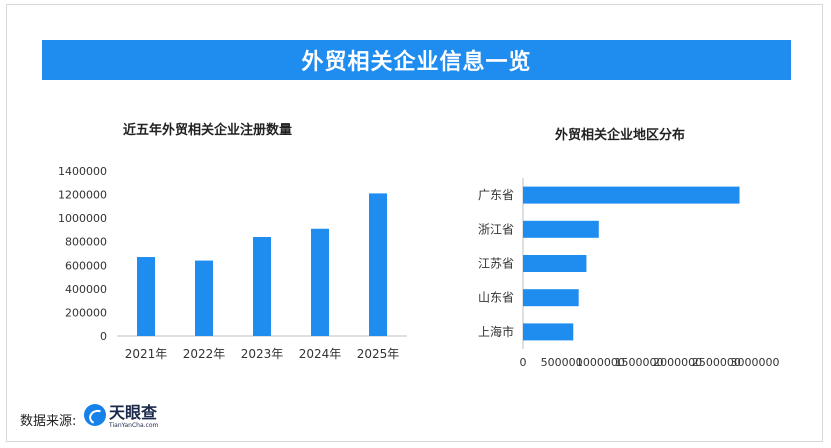  What do you see at coordinates (378, 354) in the screenshot?
I see `x-tick-label: 2025年` at bounding box center [378, 354].